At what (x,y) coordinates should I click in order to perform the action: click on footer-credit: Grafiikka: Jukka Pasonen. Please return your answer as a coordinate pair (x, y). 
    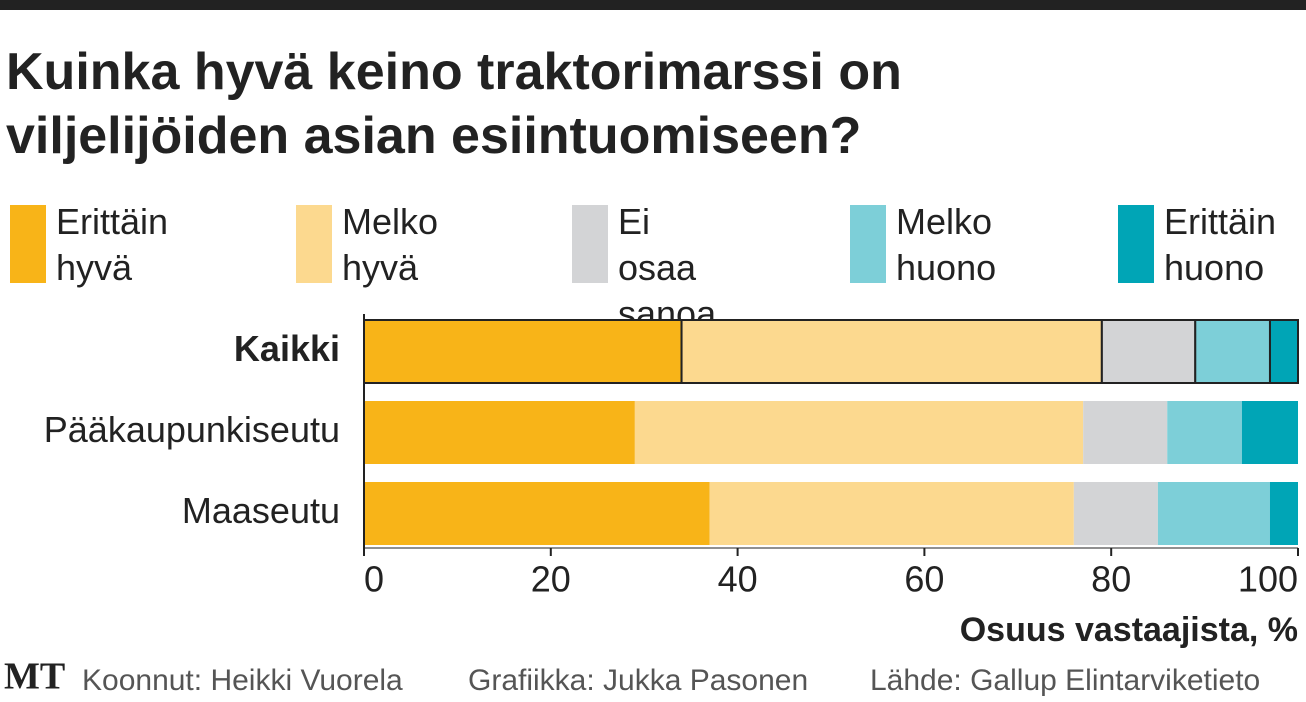
    Looking at the image, I should click on (638, 680).